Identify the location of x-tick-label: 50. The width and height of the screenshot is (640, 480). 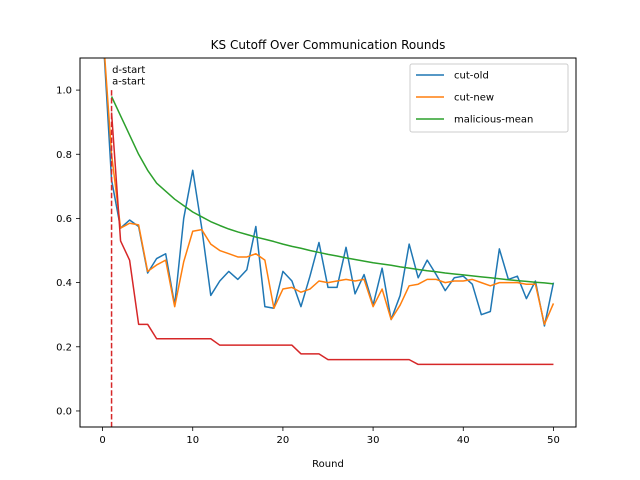
(553, 440).